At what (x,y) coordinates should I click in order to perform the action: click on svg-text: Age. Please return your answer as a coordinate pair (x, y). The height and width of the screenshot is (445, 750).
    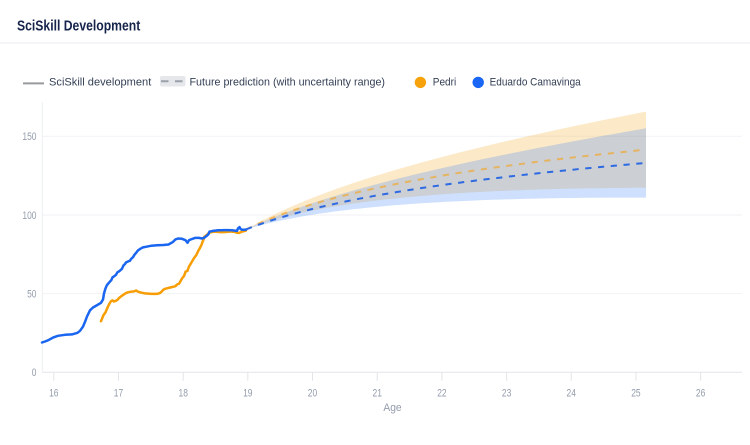
    Looking at the image, I should click on (392, 408).